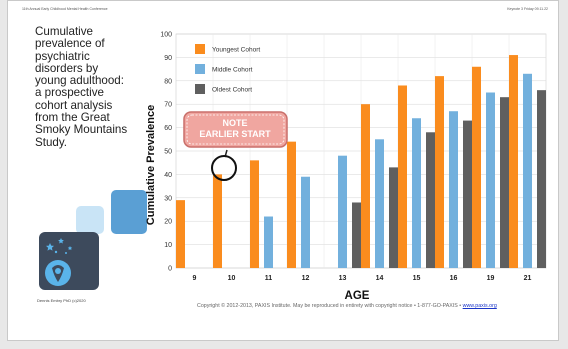 The height and width of the screenshot is (349, 568). I want to click on y-axis-label: Cumulative Prevalence, so click(151, 165).